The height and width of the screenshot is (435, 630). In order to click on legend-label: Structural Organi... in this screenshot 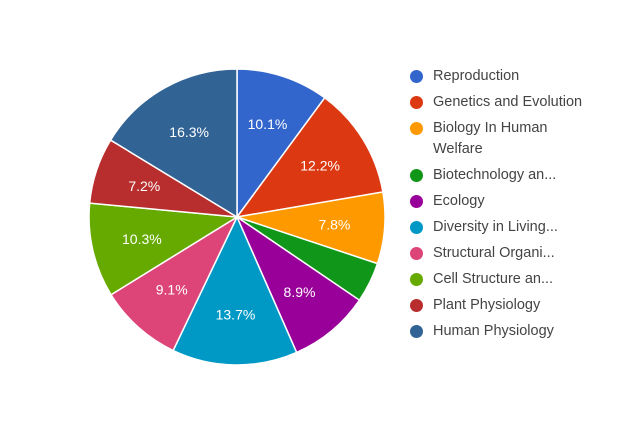, I will do `click(494, 253)`.